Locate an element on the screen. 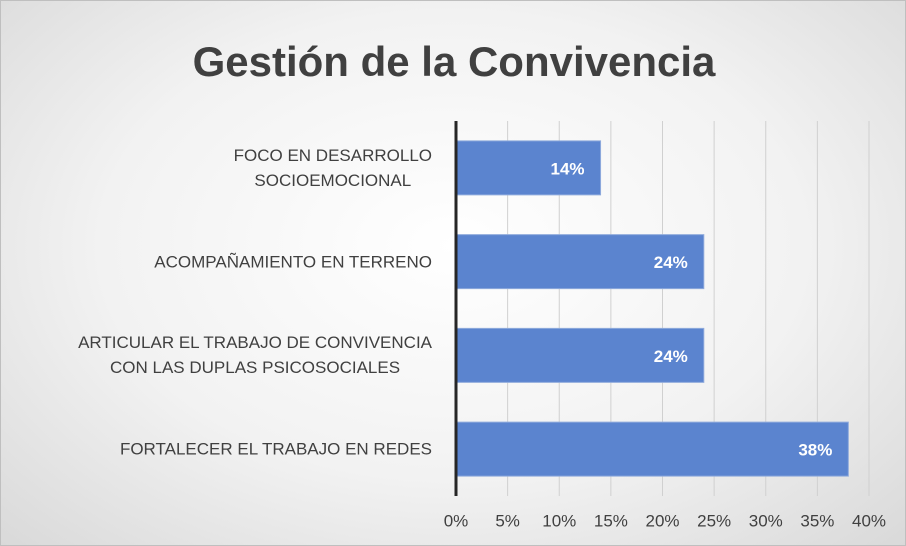 The image size is (906, 546). x-tick-label: 30% is located at coordinates (766, 520).